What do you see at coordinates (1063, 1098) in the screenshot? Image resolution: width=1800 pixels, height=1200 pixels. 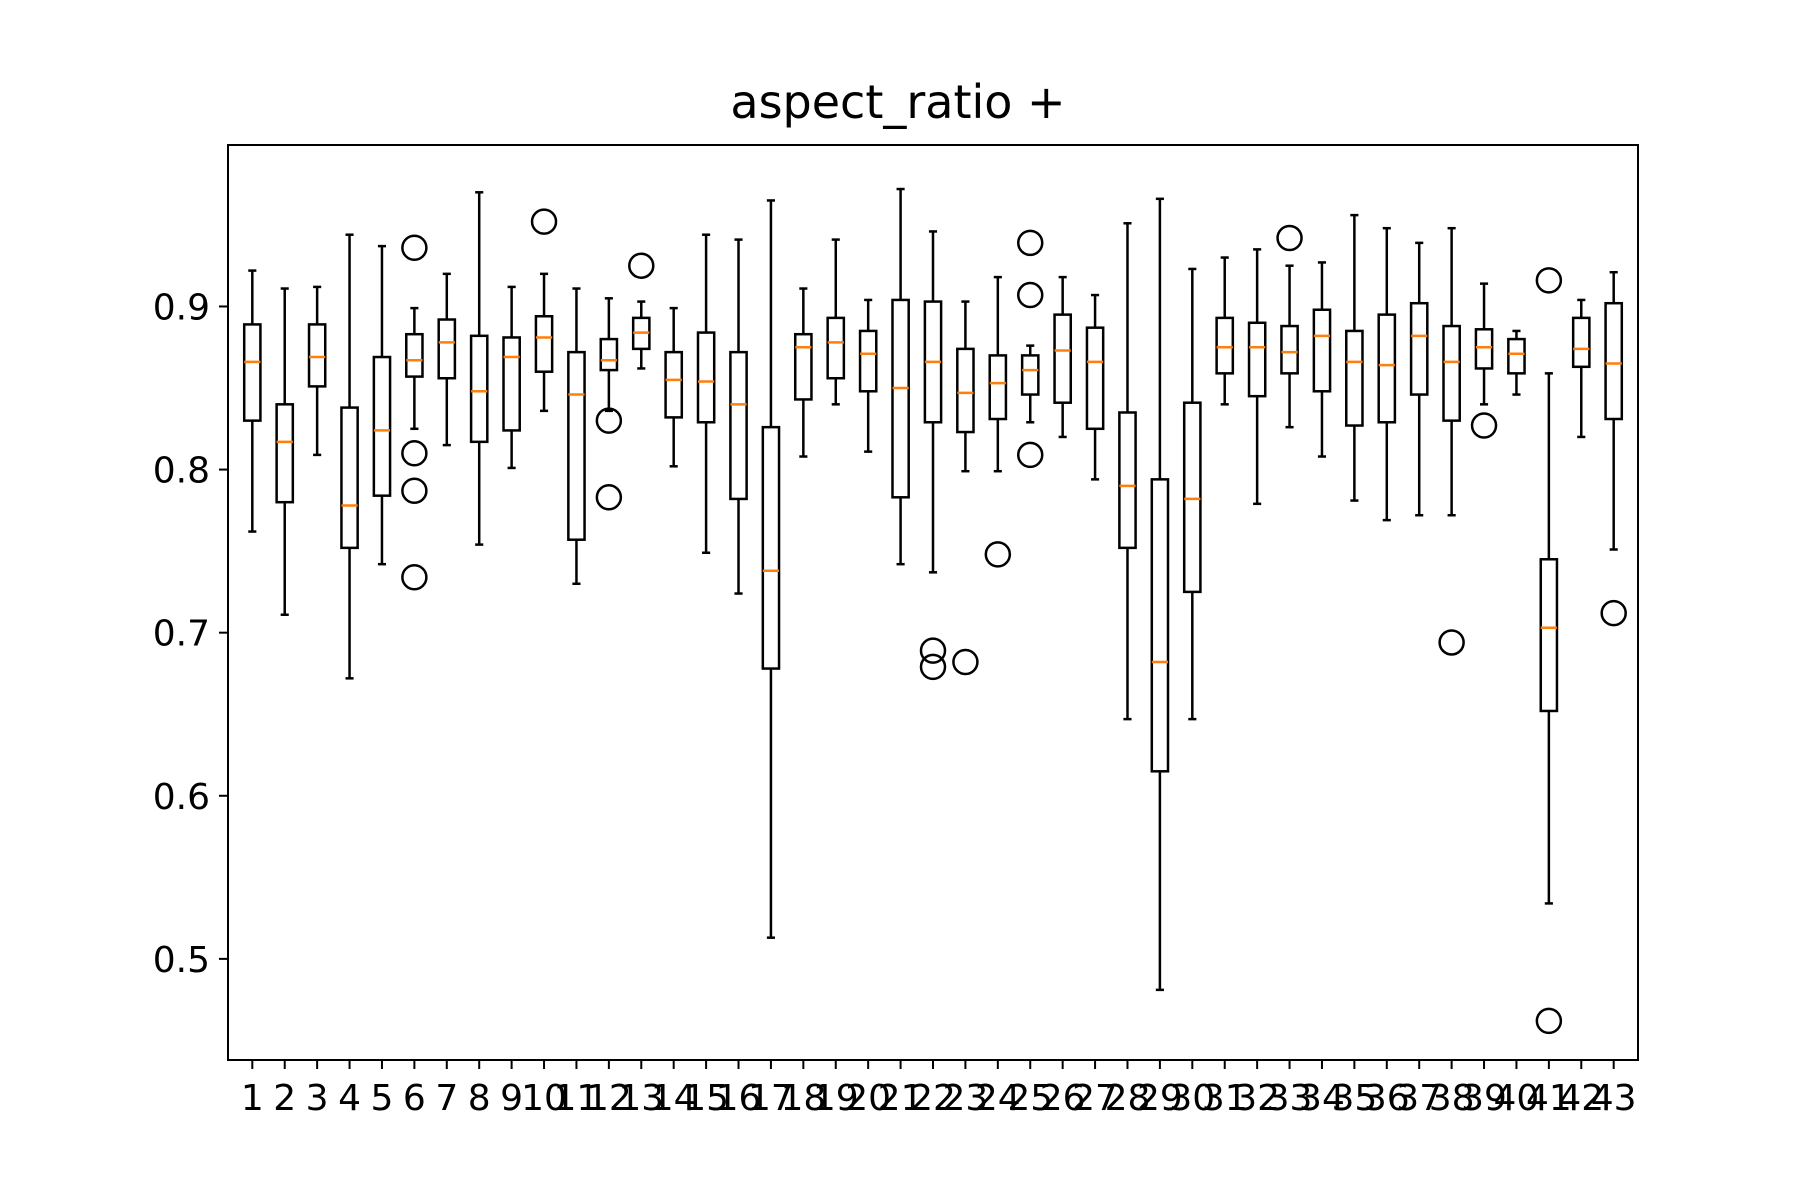 I see `x-tick-label: 26` at bounding box center [1063, 1098].